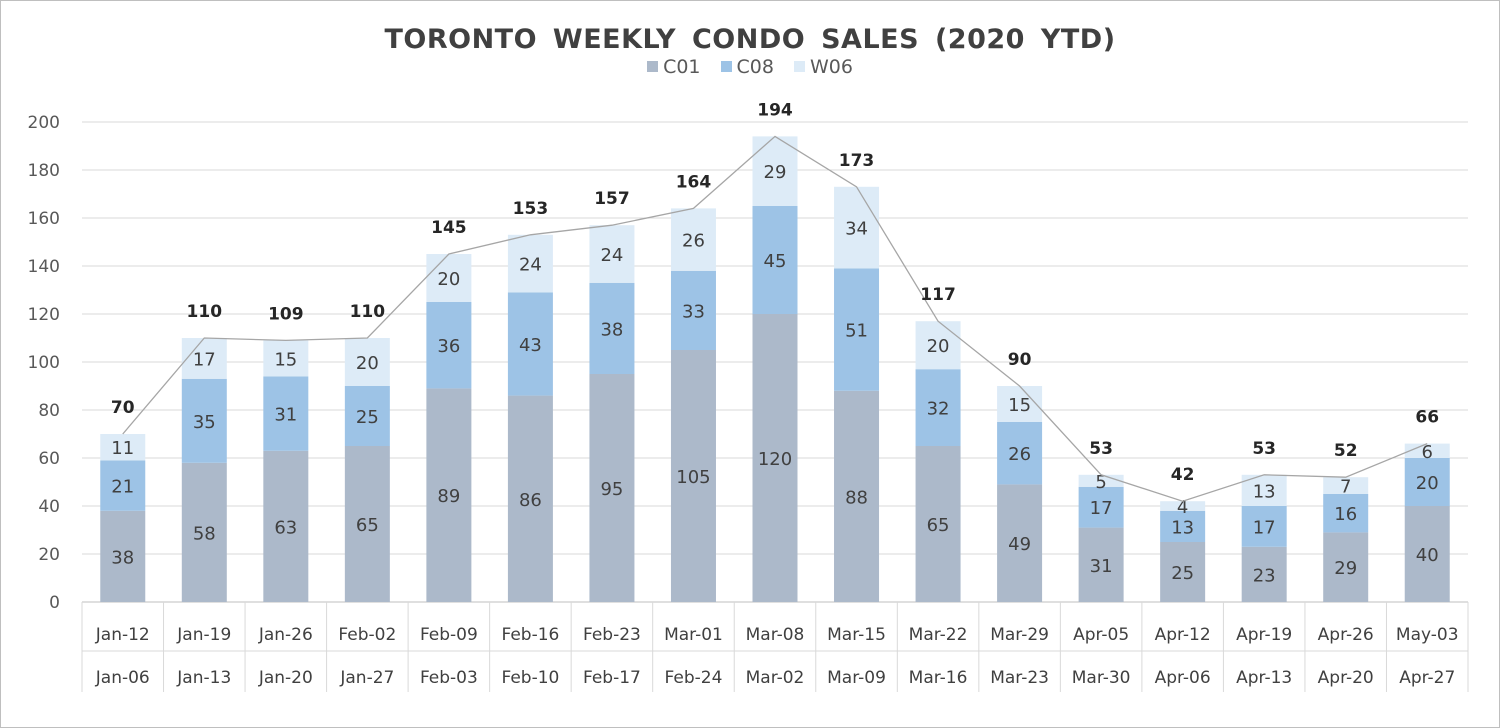 This screenshot has width=1500, height=728. Describe the element at coordinates (285, 635) in the screenshot. I see `x-tick-label: Jan-26` at that location.